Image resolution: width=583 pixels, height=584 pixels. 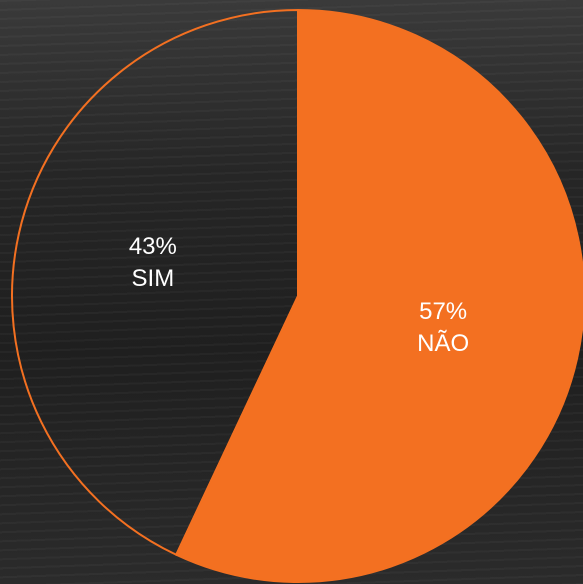 What do you see at coordinates (443, 311) in the screenshot?
I see `slice-value-label: 57%` at bounding box center [443, 311].